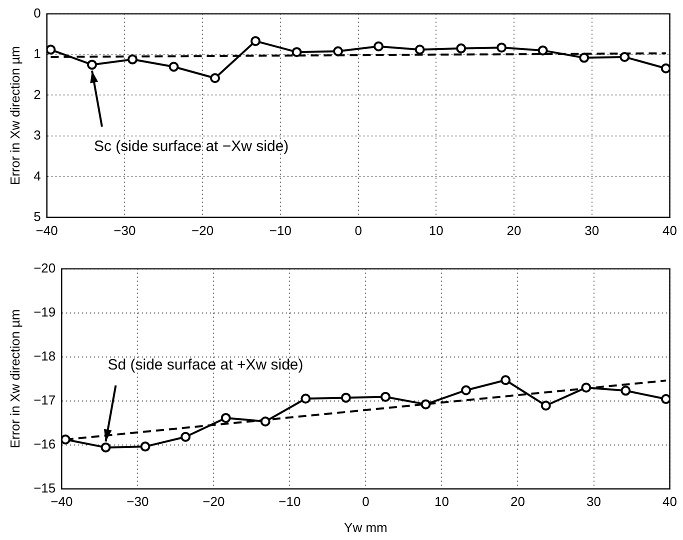 The width and height of the screenshot is (683, 540). I want to click on annotation: Sc (side surface at −Xw side), so click(191, 146).